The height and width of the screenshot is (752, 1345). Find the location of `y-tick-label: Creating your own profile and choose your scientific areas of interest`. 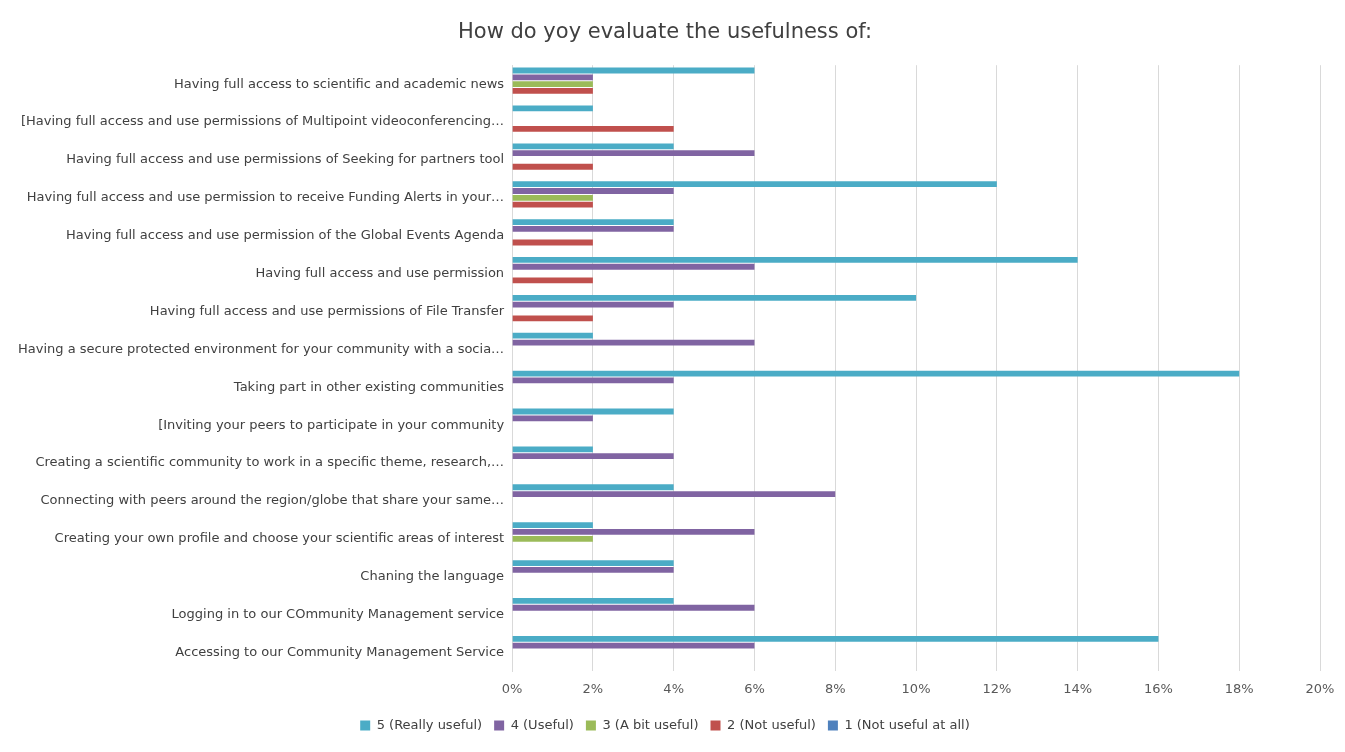

y-tick-label: Creating your own profile and choose your scientific areas of interest is located at coordinates (279, 538).